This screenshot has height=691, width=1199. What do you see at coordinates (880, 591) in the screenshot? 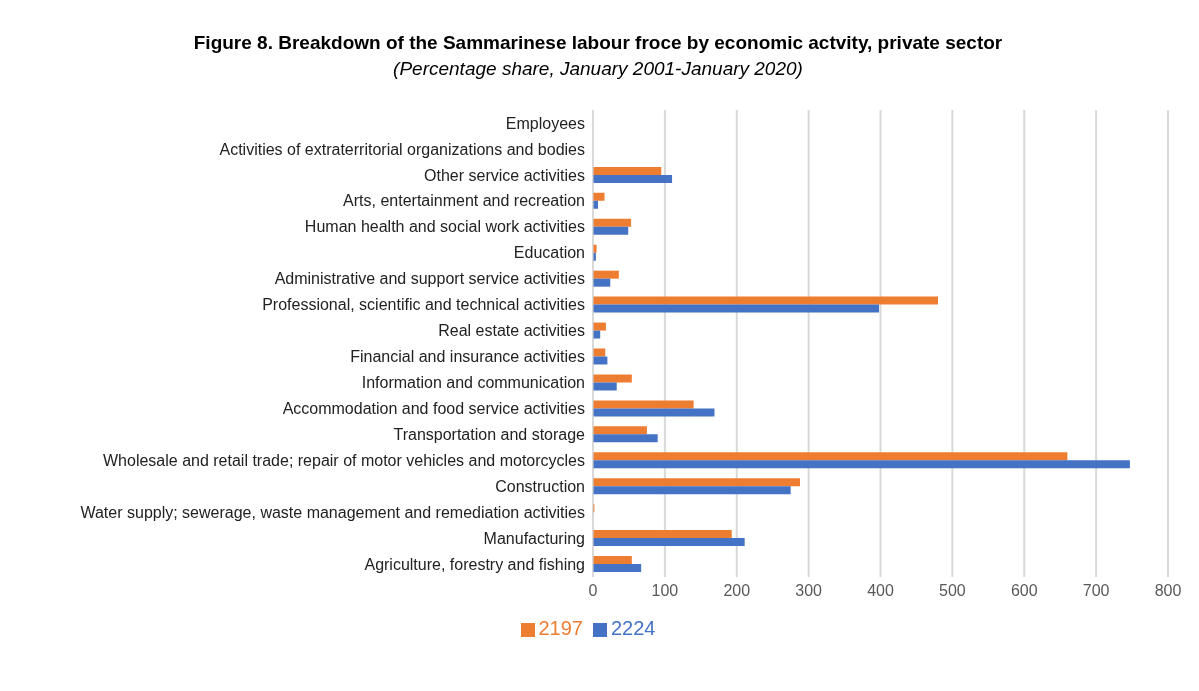
I see `x-tick-label: 400` at bounding box center [880, 591].